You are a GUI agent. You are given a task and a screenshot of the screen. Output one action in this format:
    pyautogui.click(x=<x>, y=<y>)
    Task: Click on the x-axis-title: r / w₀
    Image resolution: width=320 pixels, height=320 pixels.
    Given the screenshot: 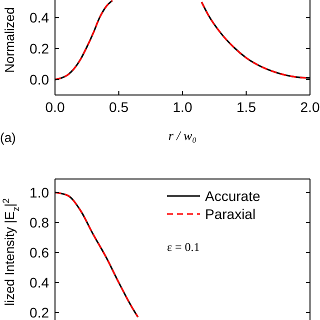 What is the action you would take?
    pyautogui.click(x=182, y=135)
    